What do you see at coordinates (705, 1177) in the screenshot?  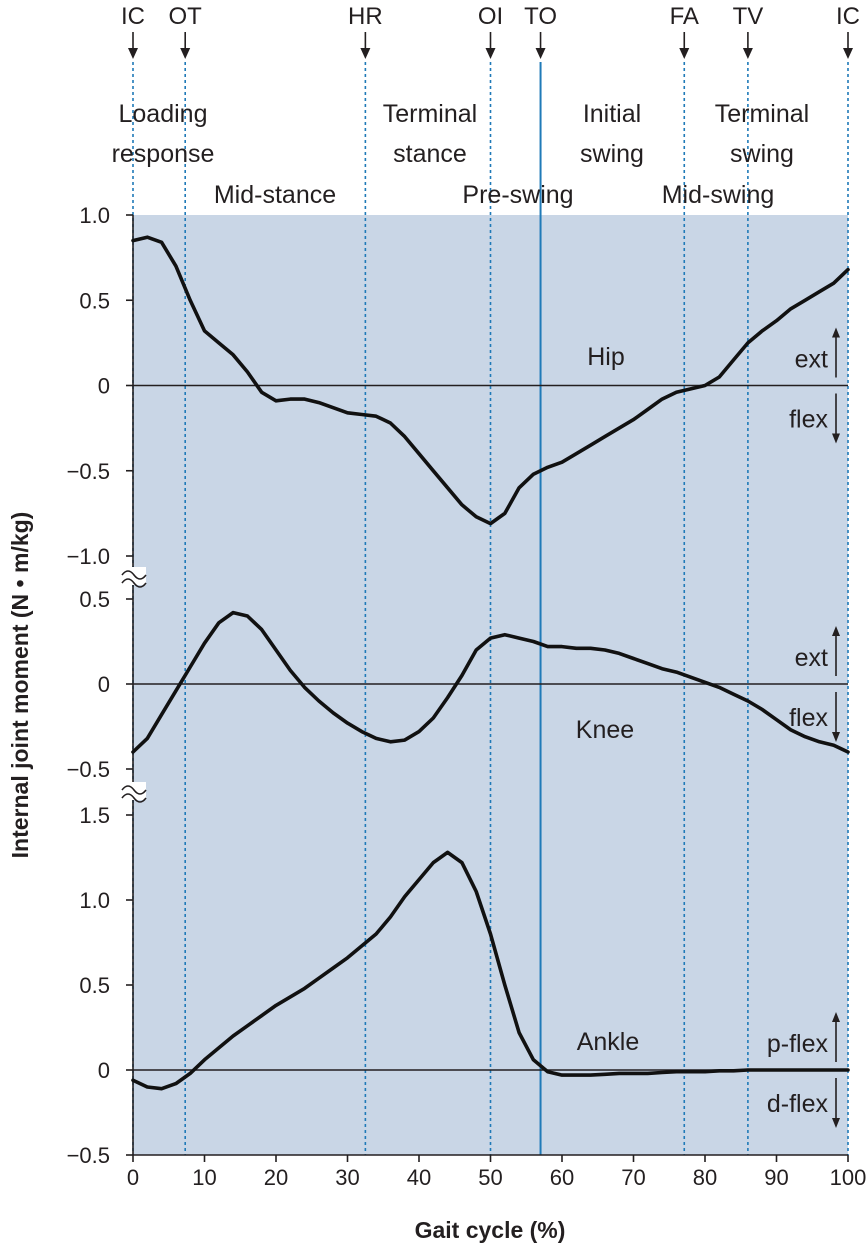 I see `x-tick-label: 80` at bounding box center [705, 1177].